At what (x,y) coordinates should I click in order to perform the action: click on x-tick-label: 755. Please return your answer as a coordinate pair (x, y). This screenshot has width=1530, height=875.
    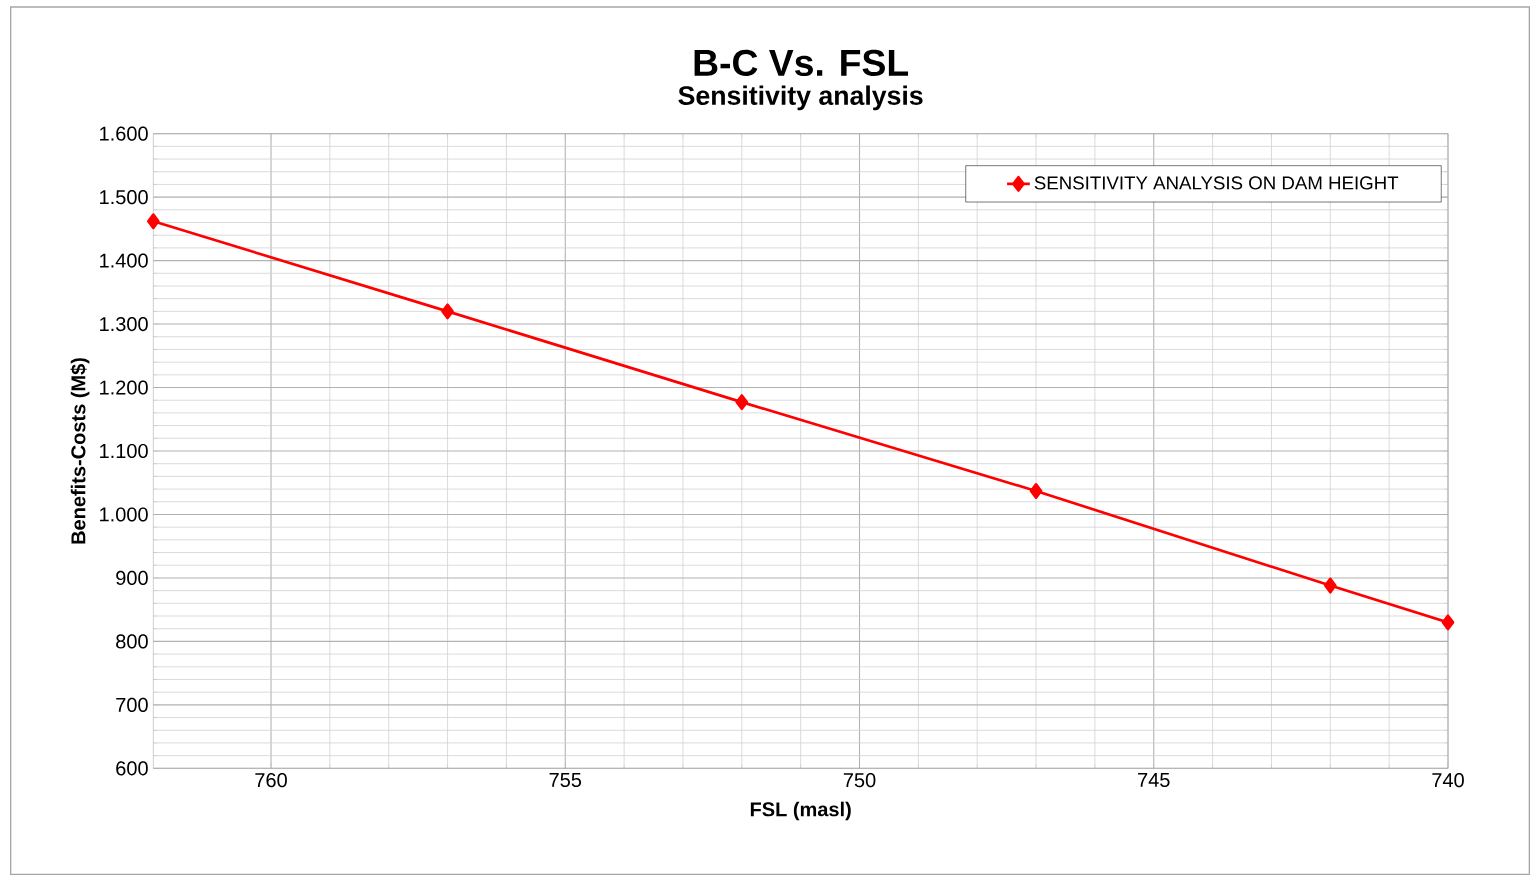
    Looking at the image, I should click on (565, 780).